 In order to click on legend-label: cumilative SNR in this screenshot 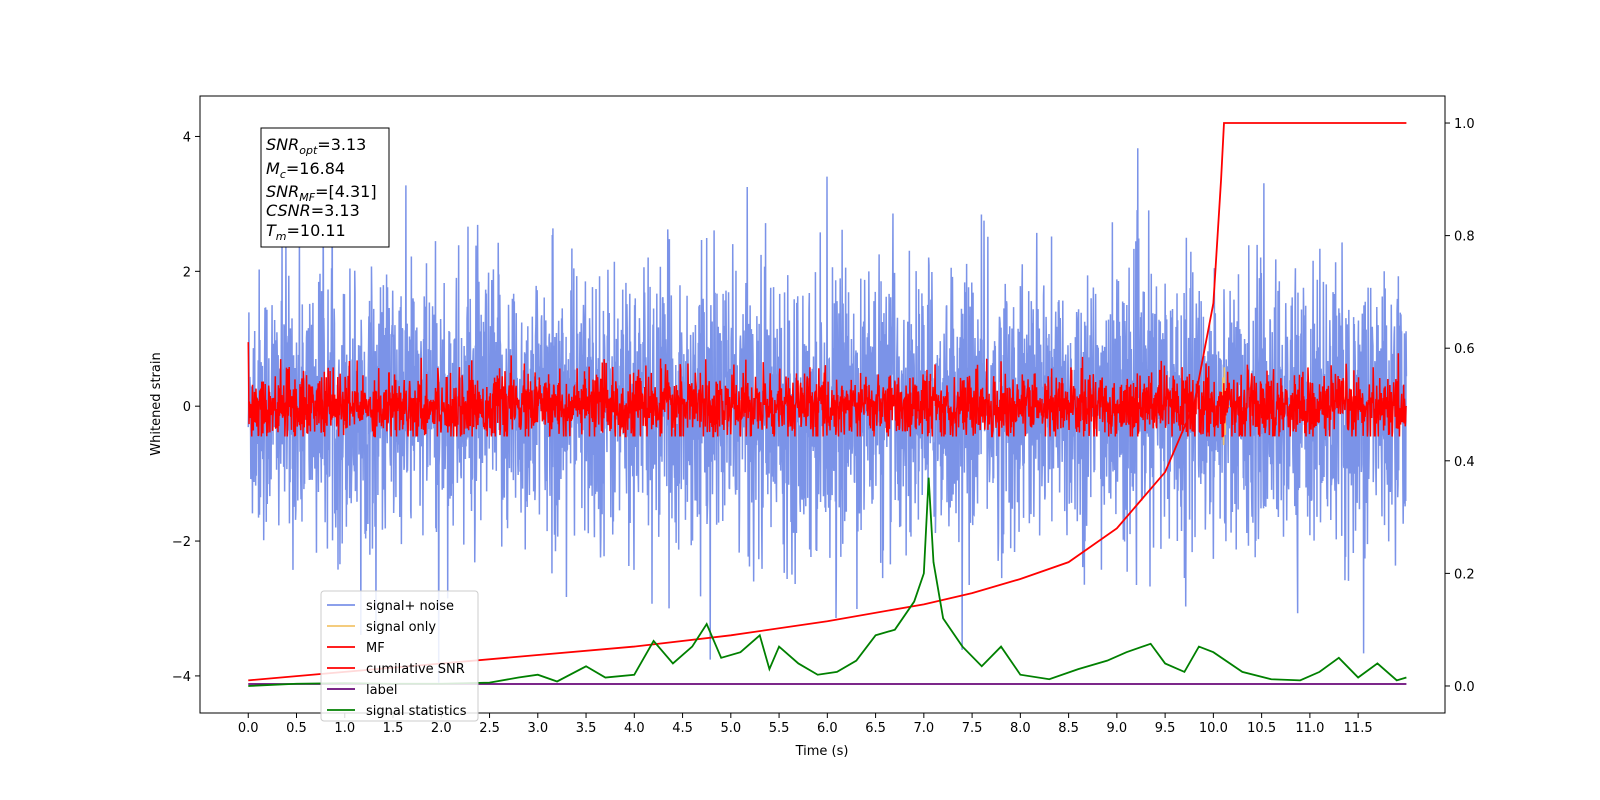, I will do `click(415, 669)`.